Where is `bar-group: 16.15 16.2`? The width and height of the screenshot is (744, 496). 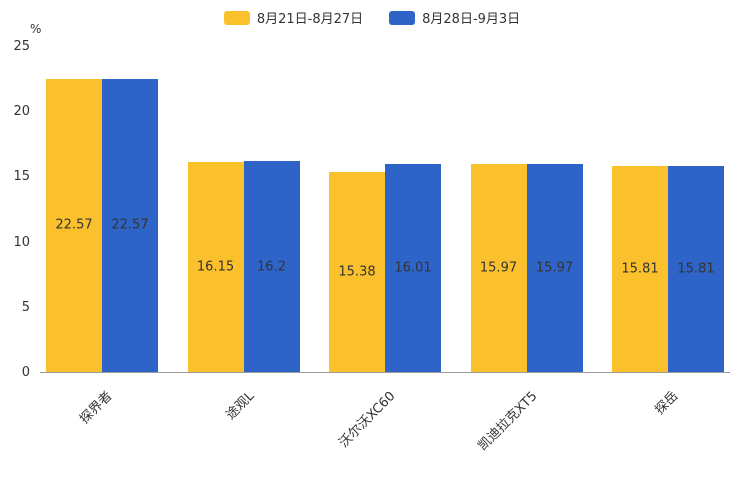 bar-group: 16.15 16.2 is located at coordinates (243, 209).